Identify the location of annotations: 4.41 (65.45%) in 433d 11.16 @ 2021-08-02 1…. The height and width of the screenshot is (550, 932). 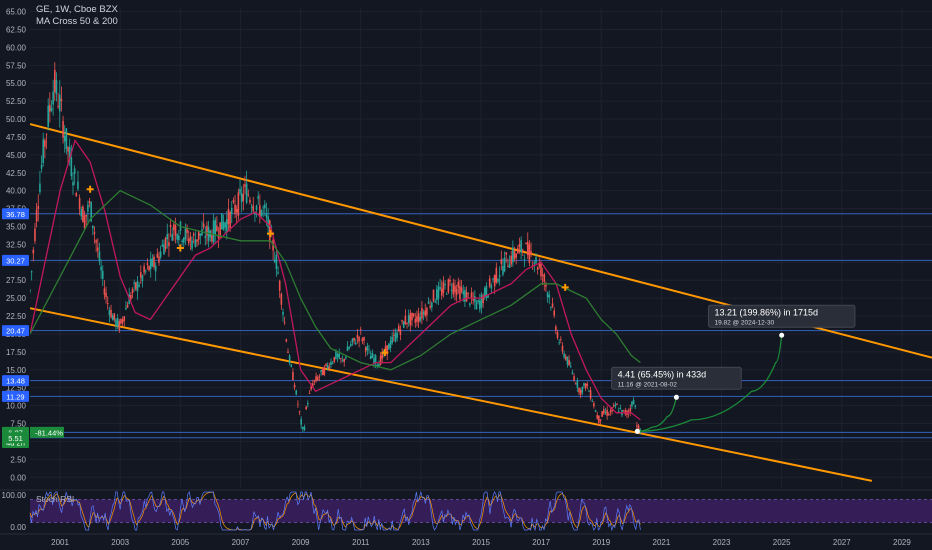
(733, 347).